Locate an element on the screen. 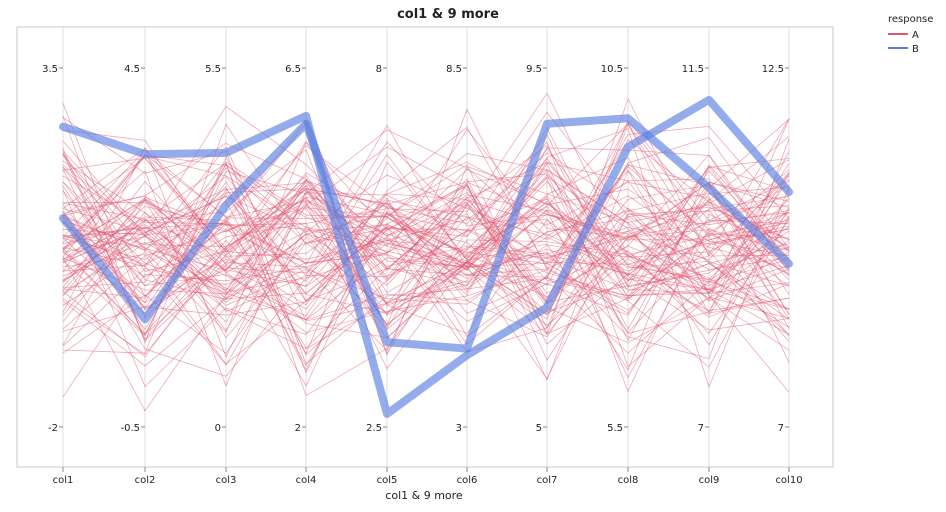 The height and width of the screenshot is (512, 946). x-tick-label-col7: col7 is located at coordinates (547, 480).